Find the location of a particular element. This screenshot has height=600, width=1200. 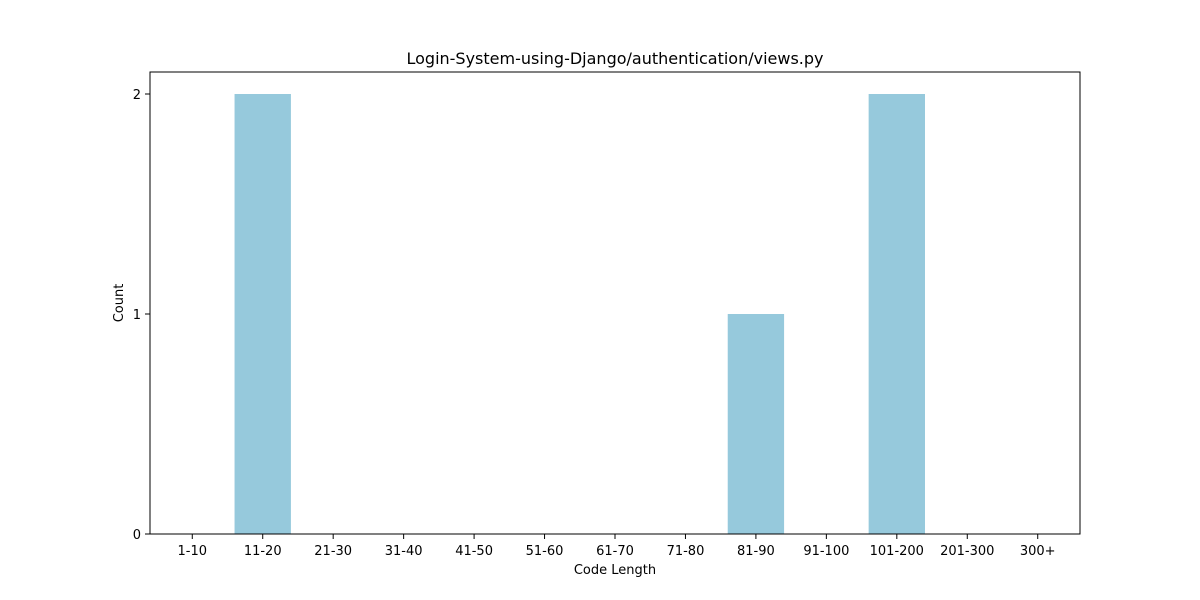

x-tick-label: 201-300 is located at coordinates (967, 551).